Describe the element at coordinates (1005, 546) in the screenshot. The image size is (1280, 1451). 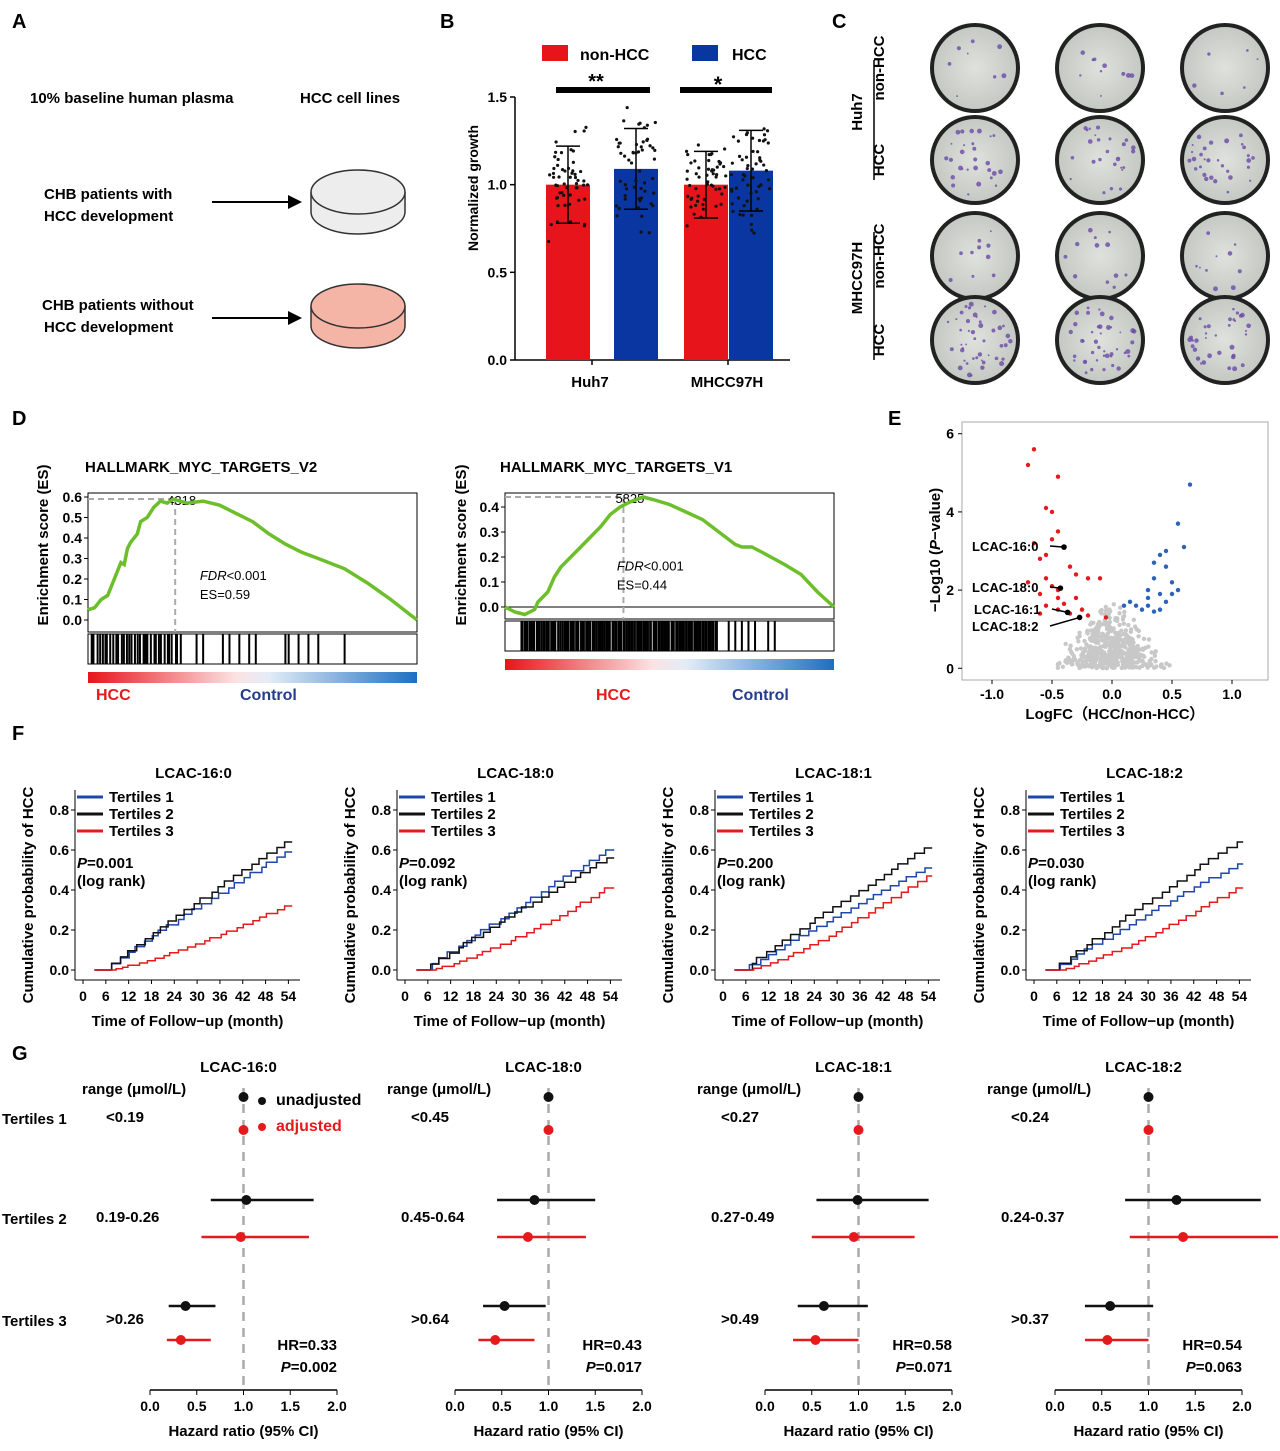
I see `volcano-annotation-label: LCAC-16:0` at that location.